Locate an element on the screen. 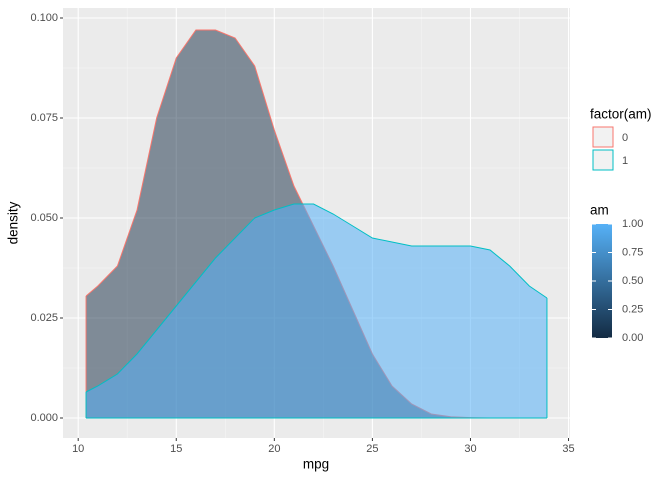  y-tick-label: 0.100 is located at coordinates (44, 18).